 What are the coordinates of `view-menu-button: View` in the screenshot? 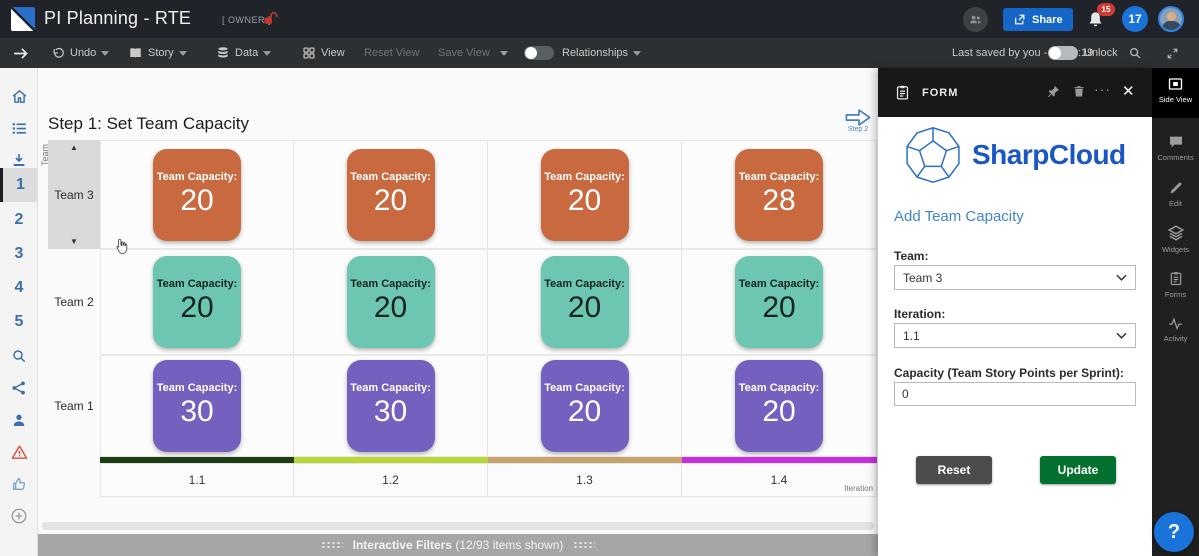 It's located at (323, 53).